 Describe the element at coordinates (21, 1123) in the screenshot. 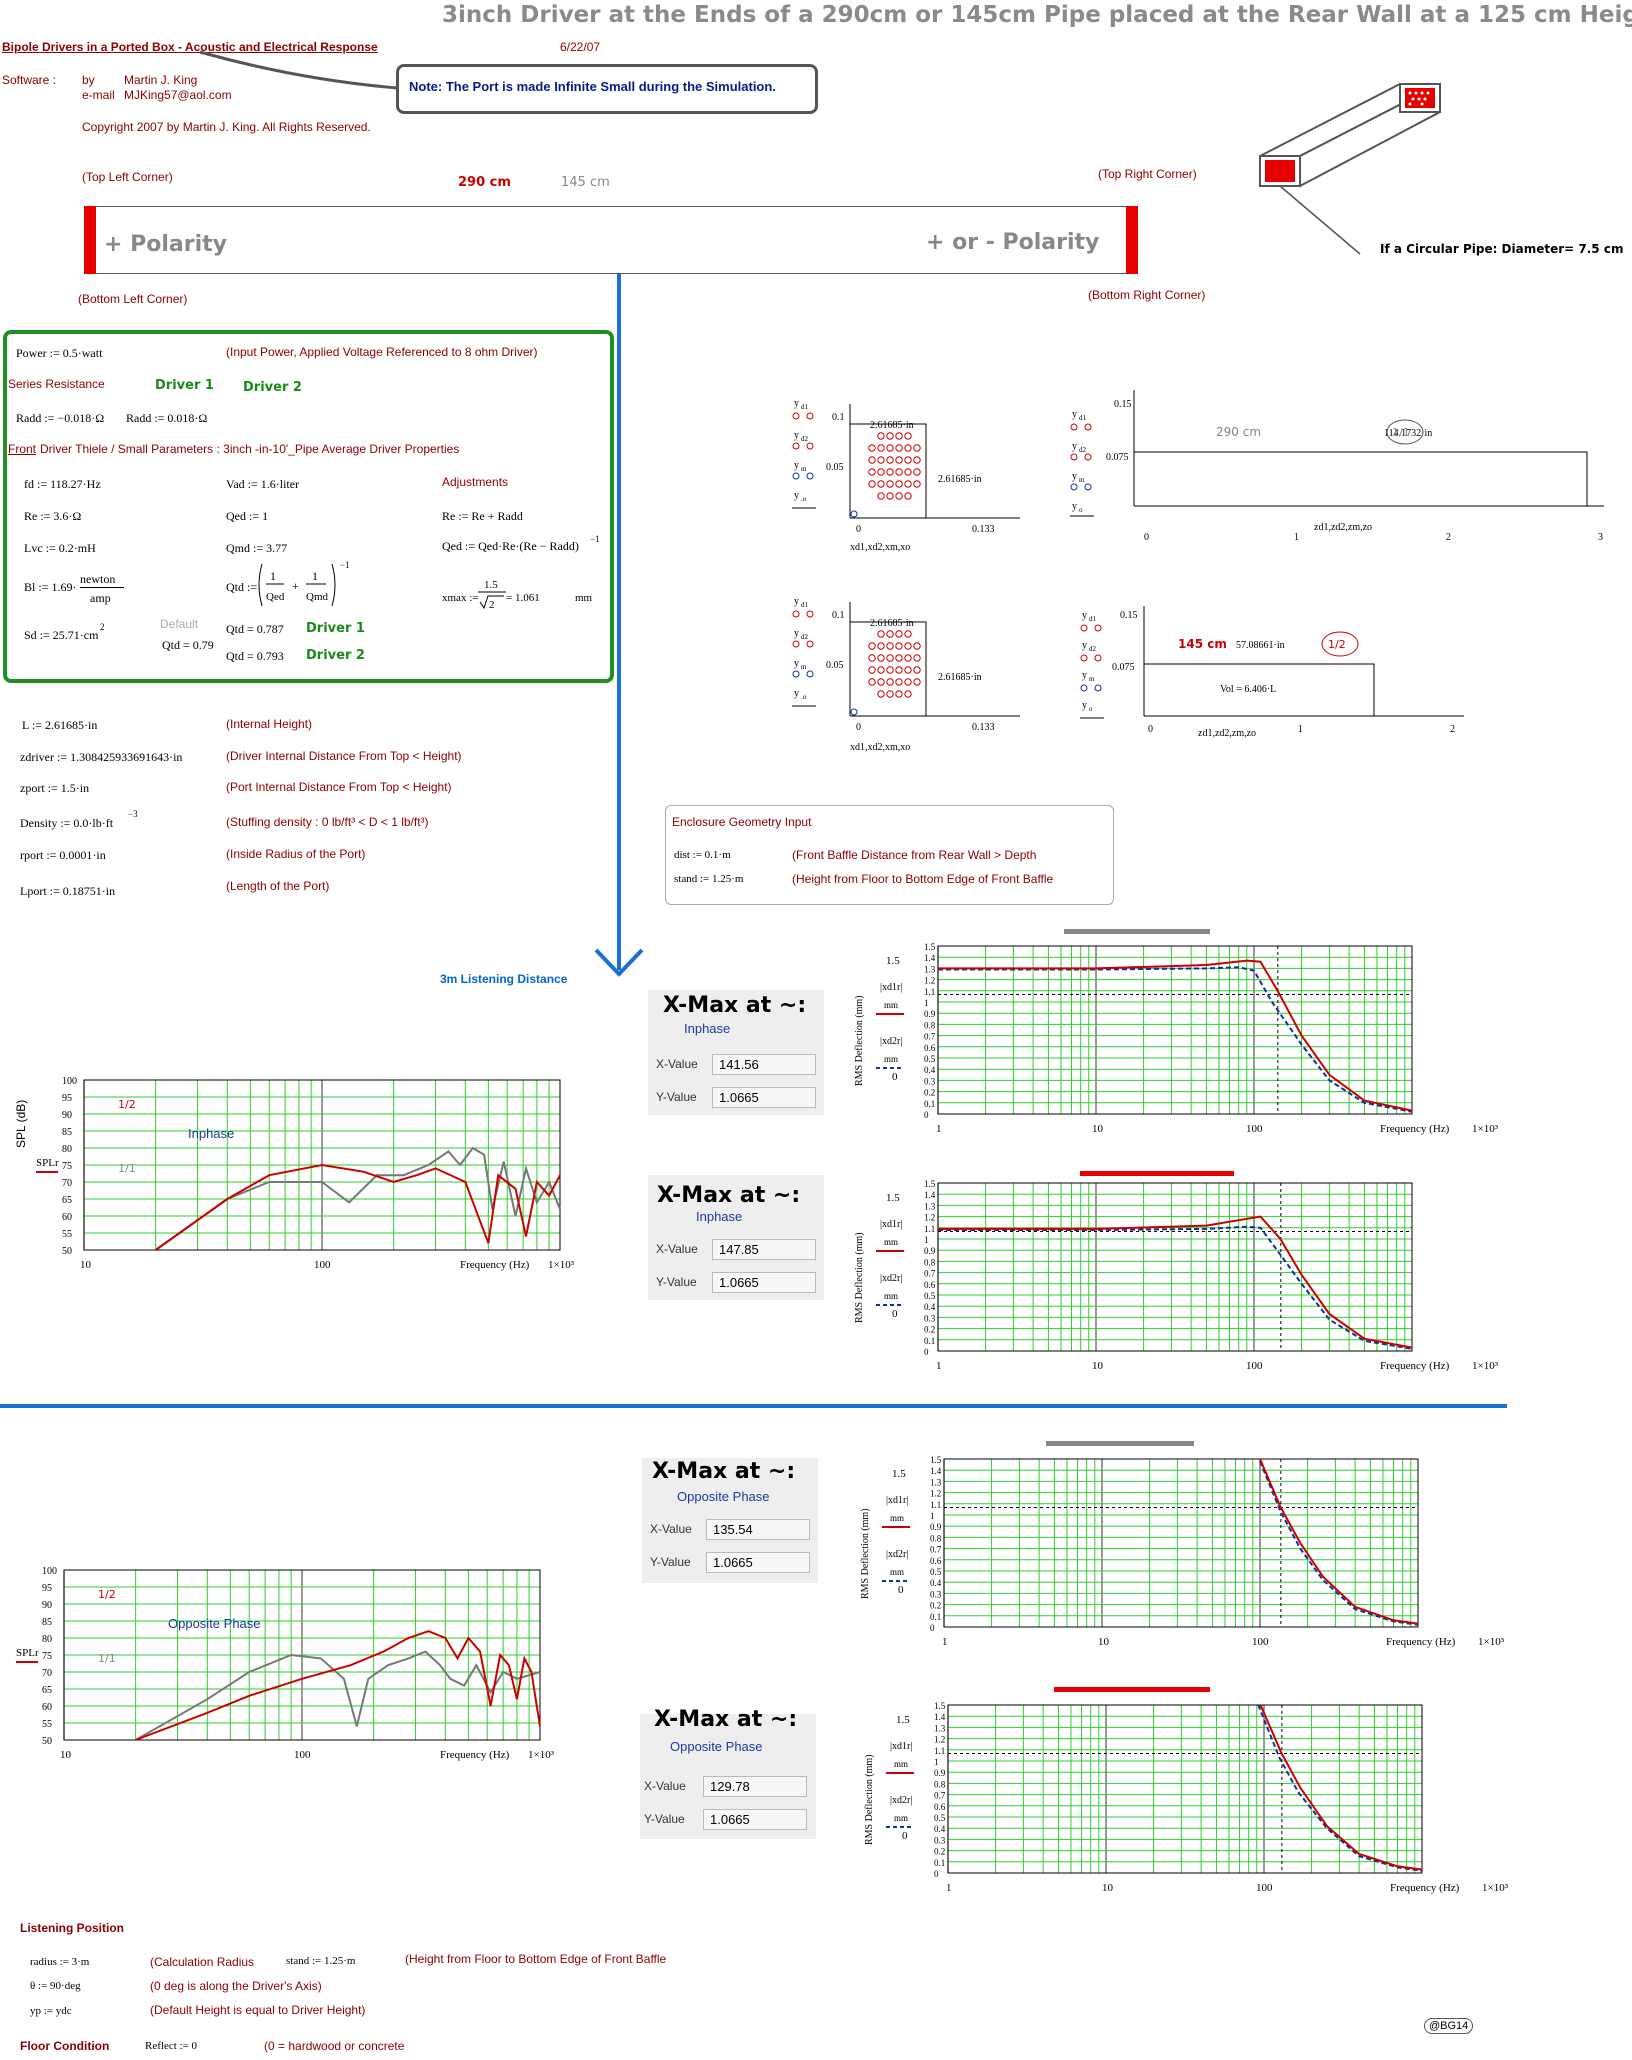

I see `spl1-ylabel: SPL (dB)` at that location.